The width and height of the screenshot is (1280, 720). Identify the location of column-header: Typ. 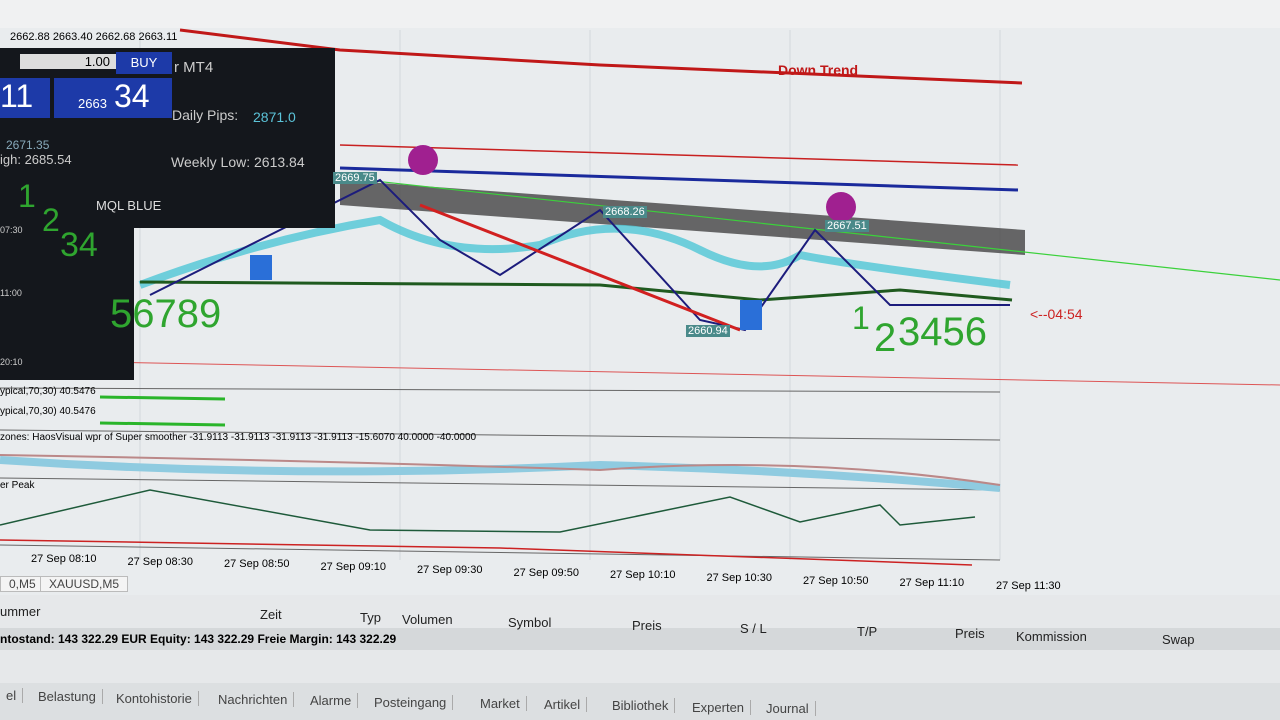
(370, 617).